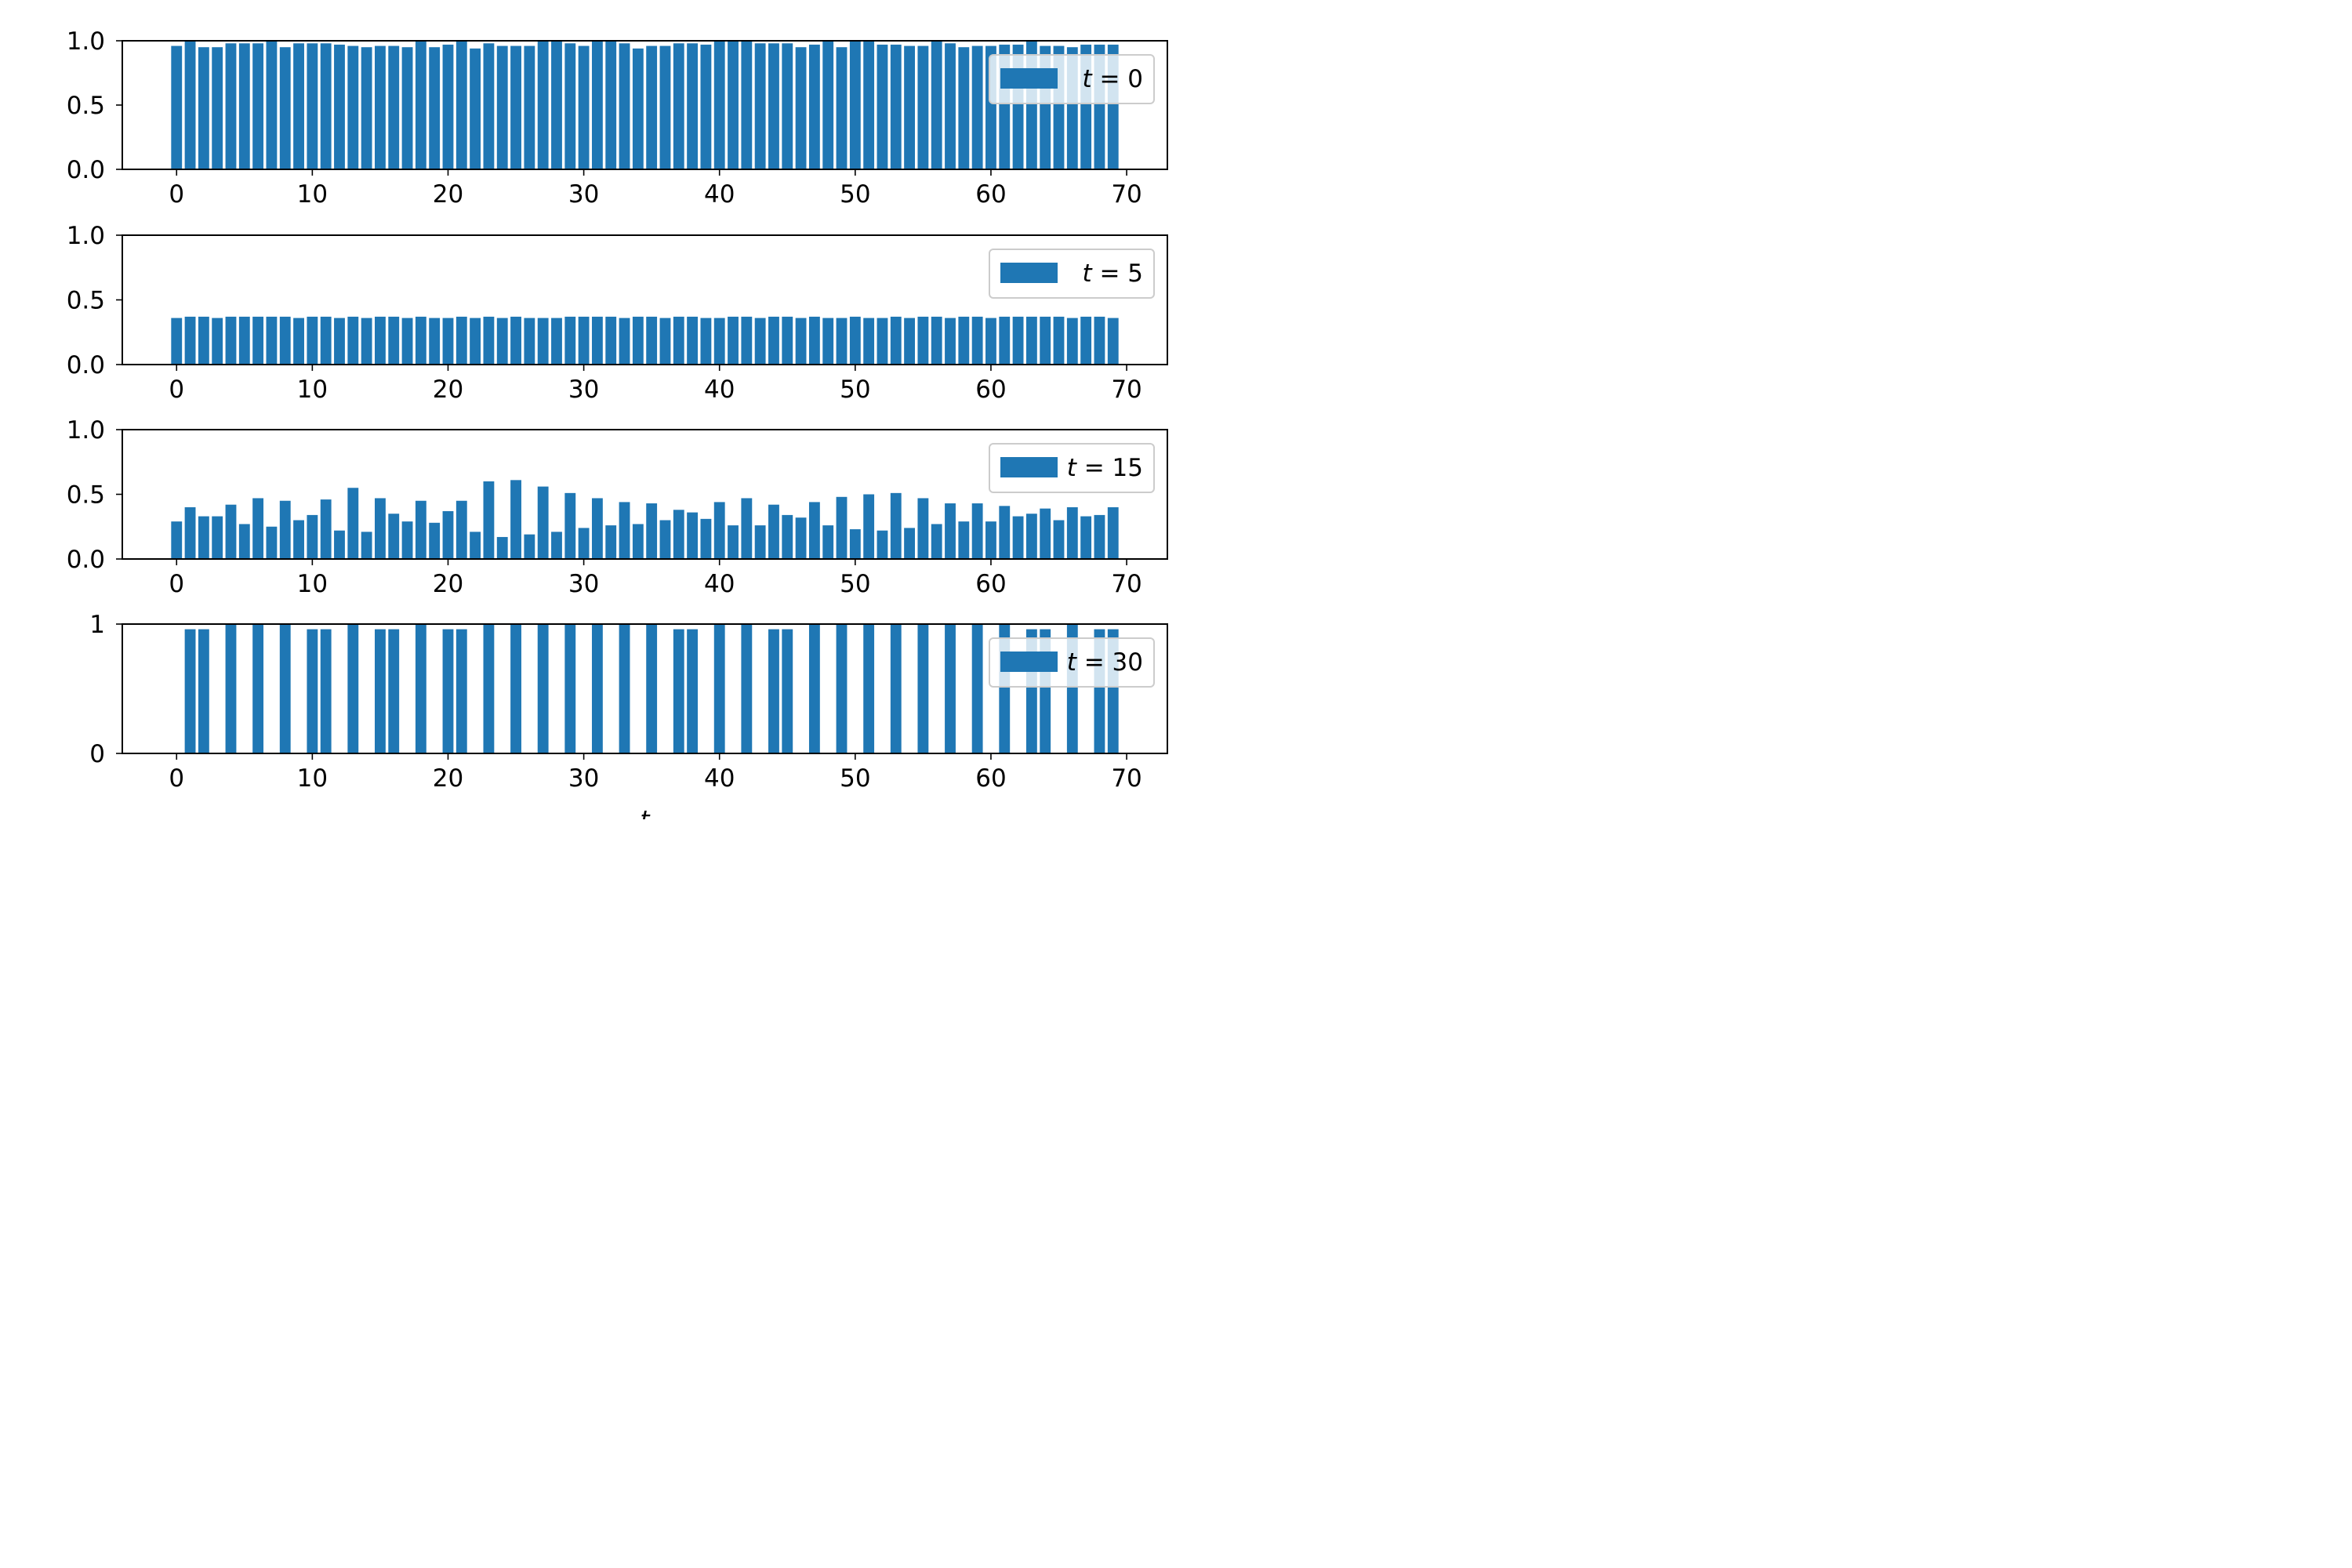 This screenshot has height=1568, width=2352. What do you see at coordinates (1029, 78) in the screenshot?
I see `legend-swatch` at bounding box center [1029, 78].